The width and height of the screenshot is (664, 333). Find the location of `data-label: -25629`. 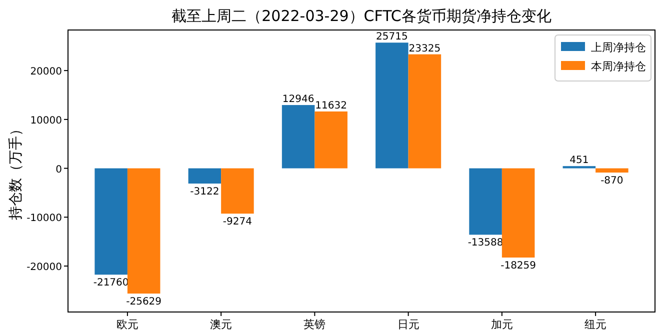

data-label: -25629 is located at coordinates (144, 302).